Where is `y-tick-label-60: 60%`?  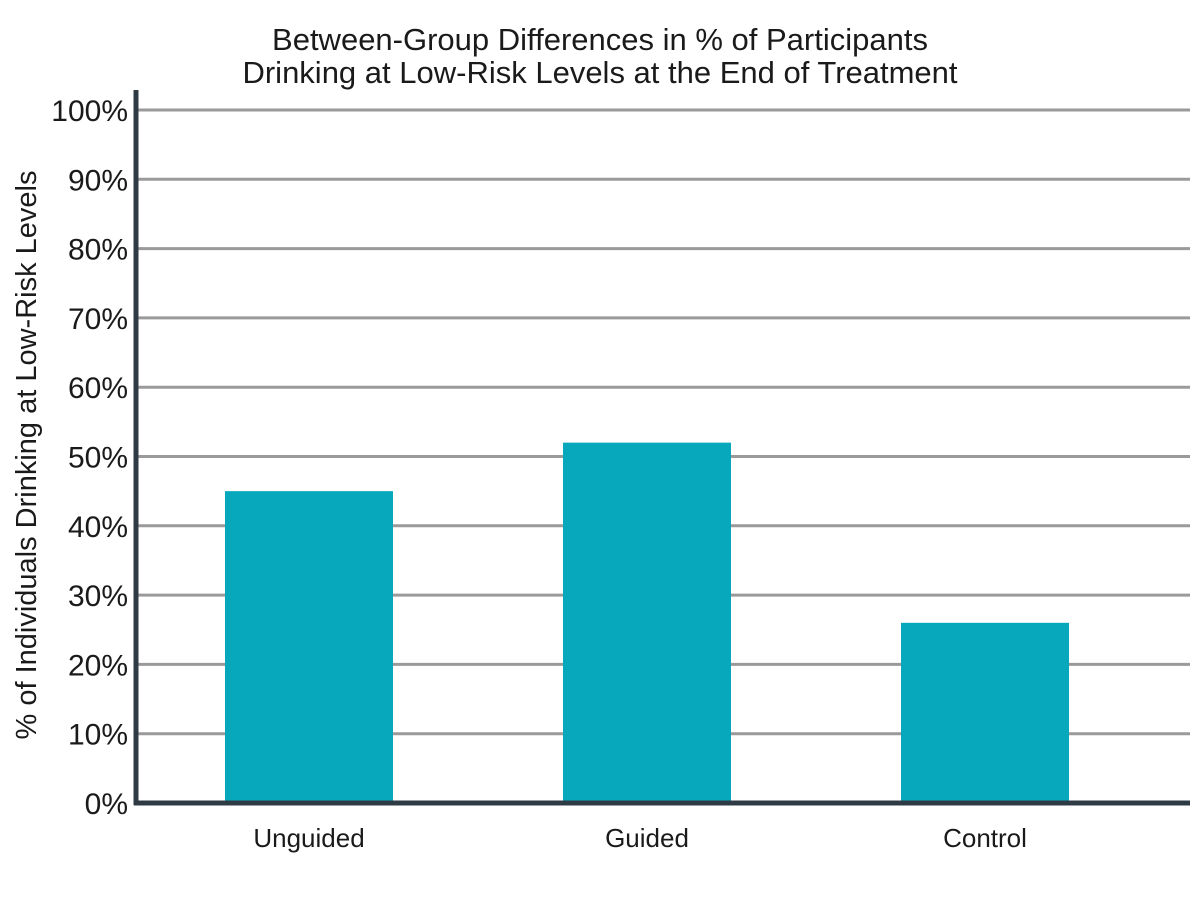
y-tick-label-60: 60% is located at coordinates (98, 388).